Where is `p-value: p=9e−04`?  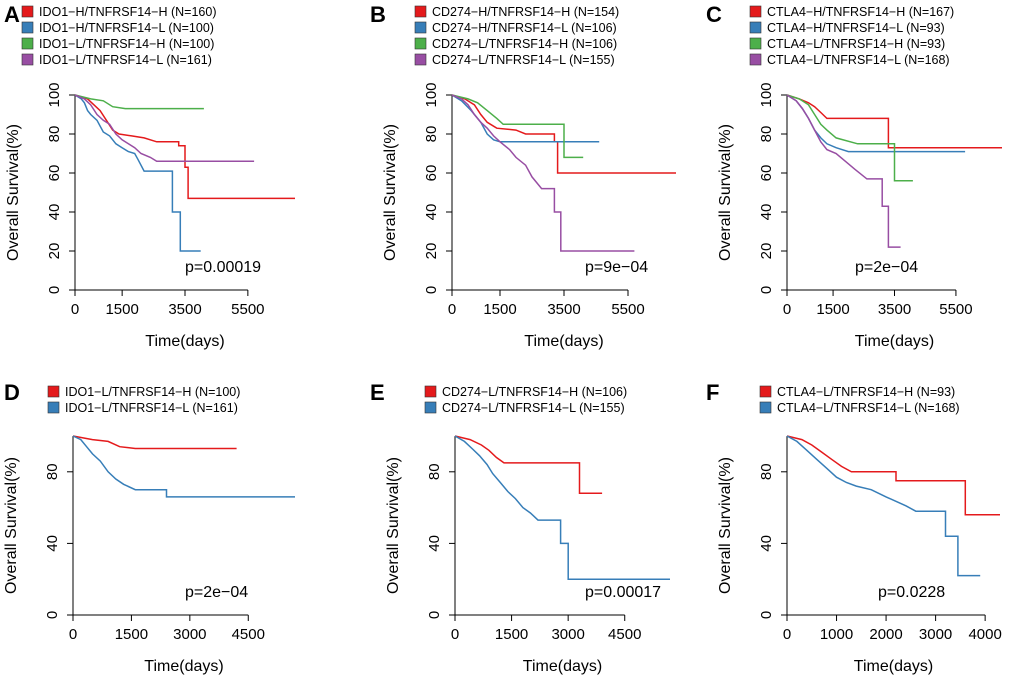
p-value: p=9e−04 is located at coordinates (616, 267).